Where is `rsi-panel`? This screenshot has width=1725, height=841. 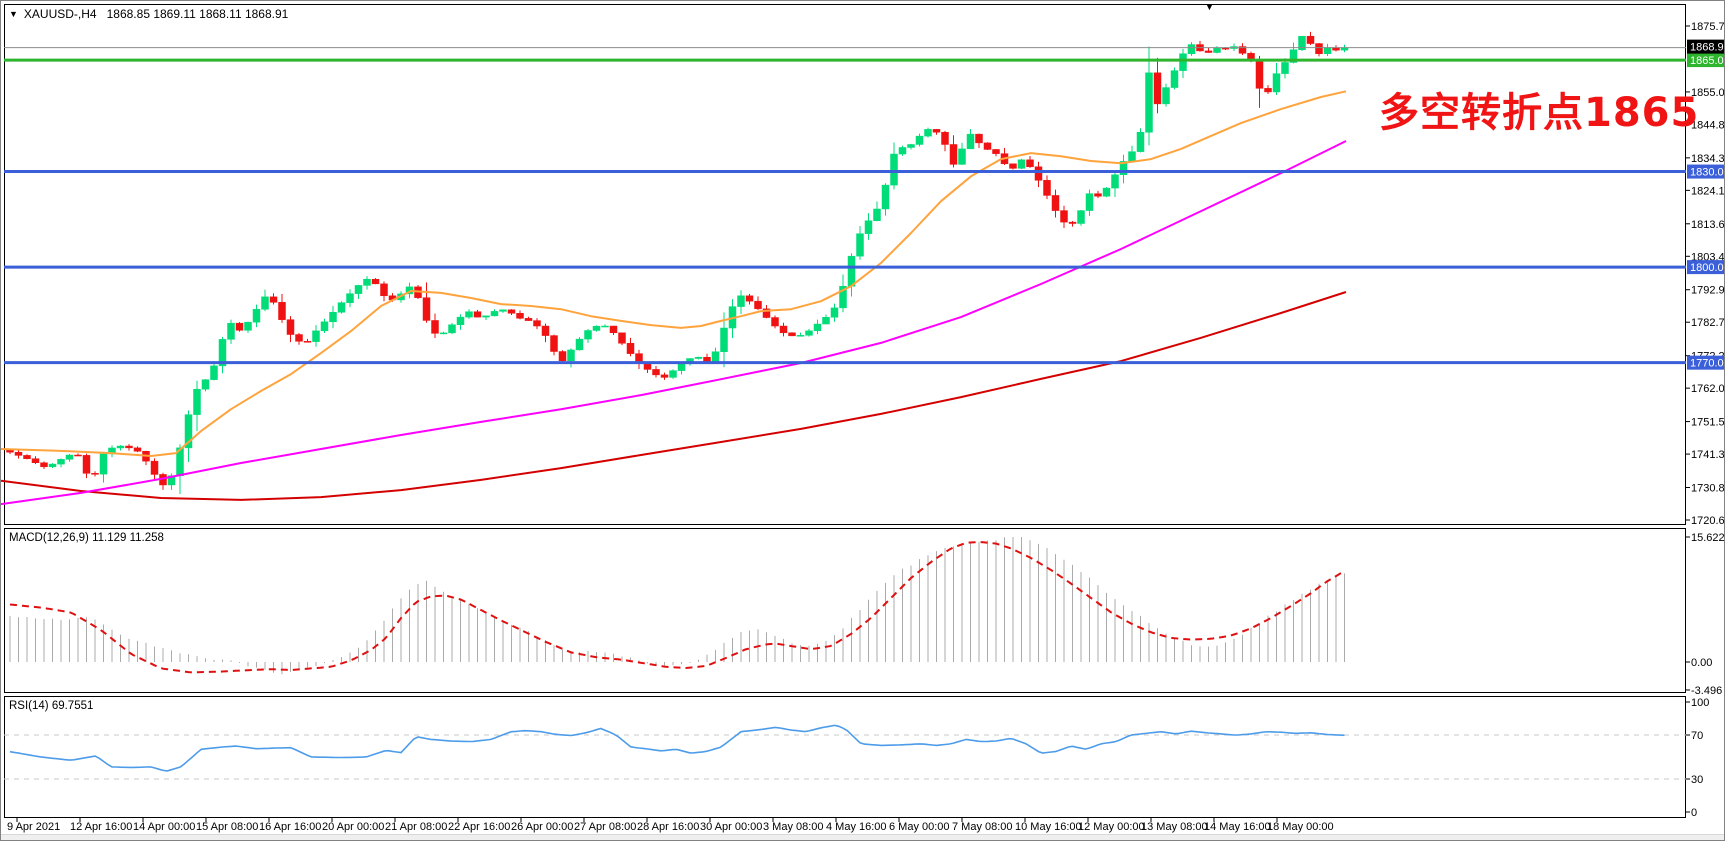
rsi-panel is located at coordinates (845, 757).